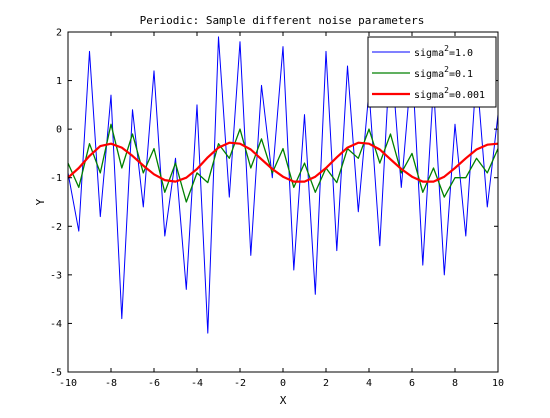 The height and width of the screenshot is (418, 550). What do you see at coordinates (455, 383) in the screenshot?
I see `x-tick-label: 8` at bounding box center [455, 383].